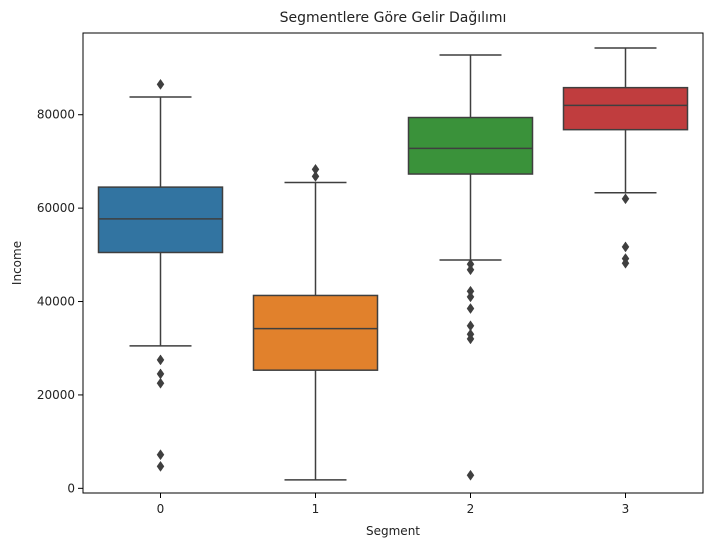 The width and height of the screenshot is (713, 547). What do you see at coordinates (17, 263) in the screenshot?
I see `y-axis-label: Income` at bounding box center [17, 263].